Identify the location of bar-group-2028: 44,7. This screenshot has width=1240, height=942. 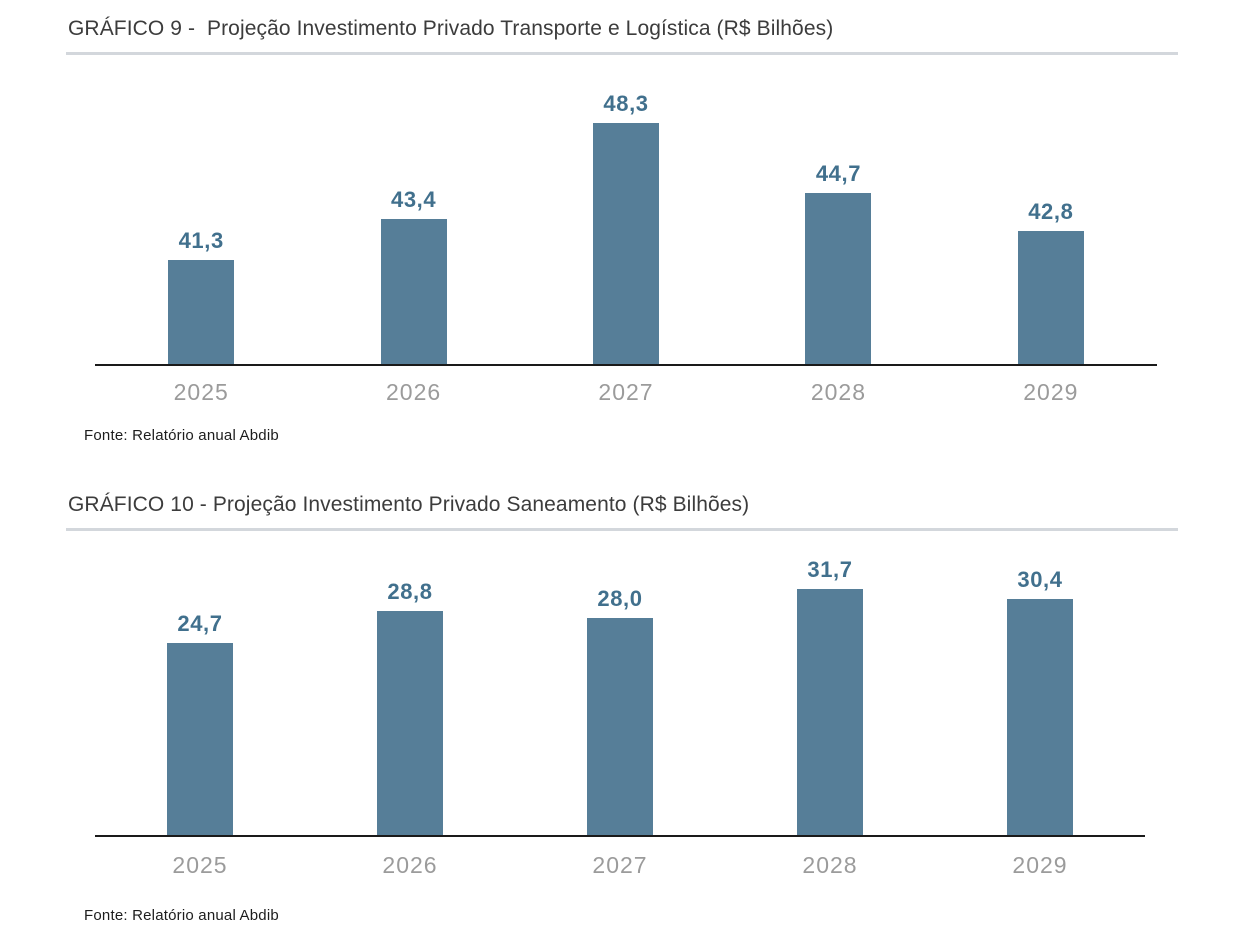
(838, 209).